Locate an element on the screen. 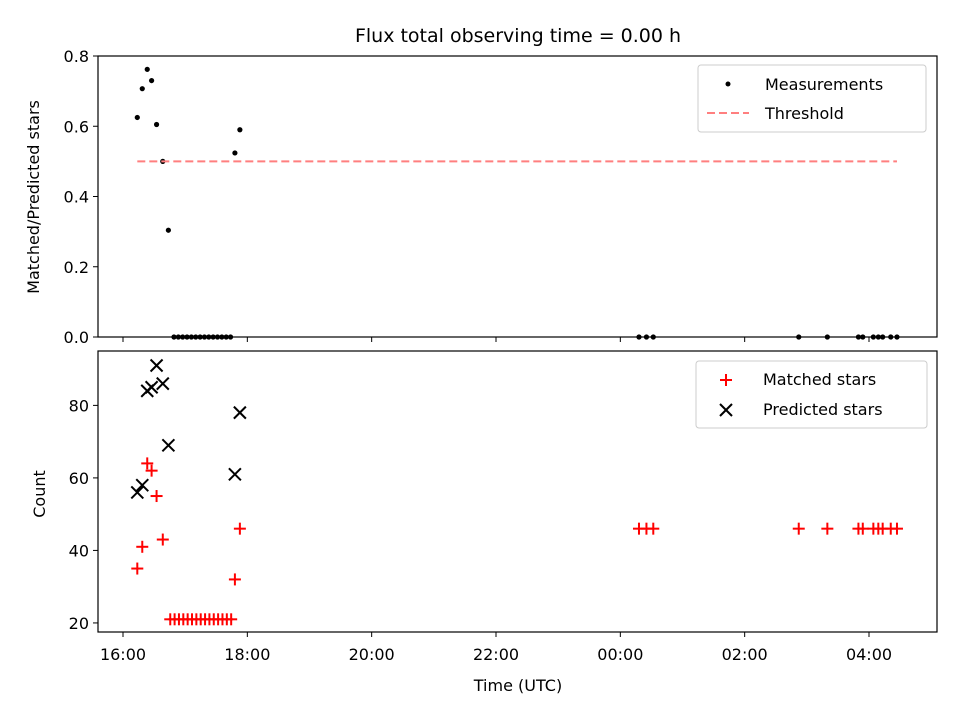  bottom-x-axis-label: Time (UTC) is located at coordinates (517, 685).